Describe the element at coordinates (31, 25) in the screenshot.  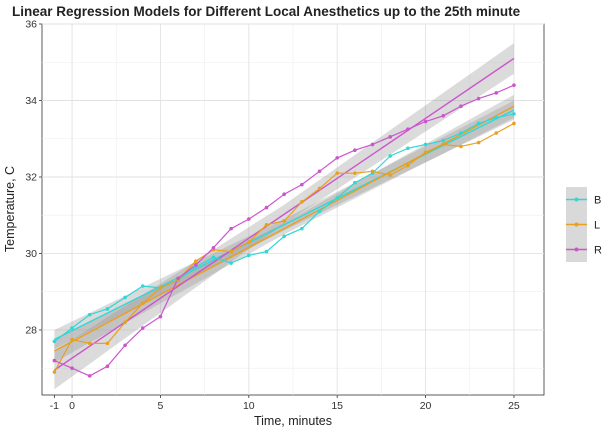
I see `y-tick-label: 36` at that location.